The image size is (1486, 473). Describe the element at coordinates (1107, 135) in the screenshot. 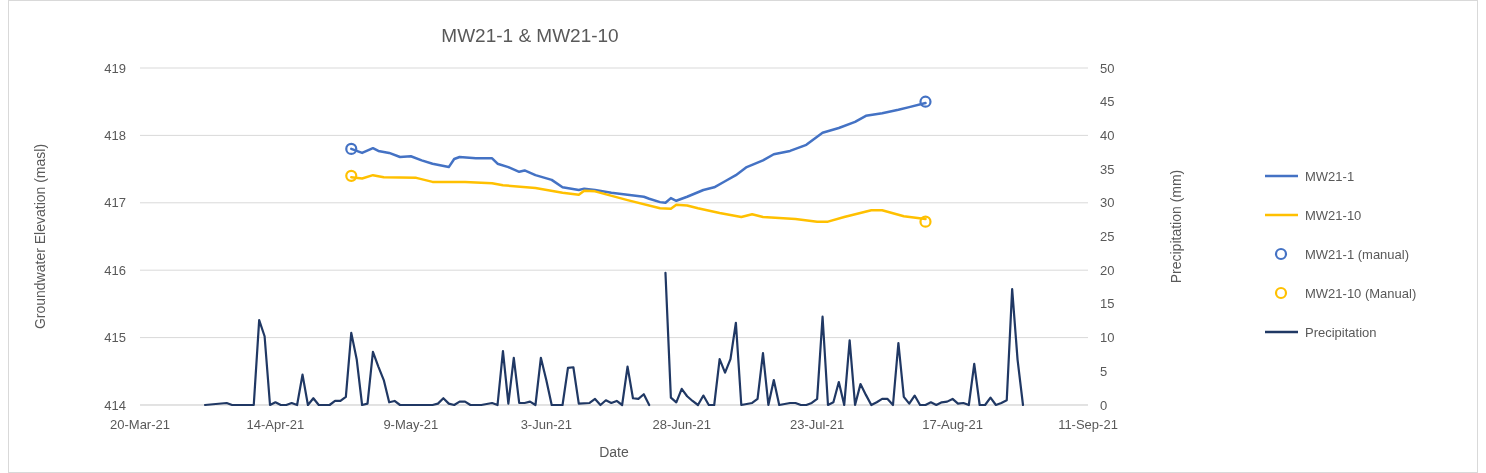

I see `y2-tick-label: 40` at that location.